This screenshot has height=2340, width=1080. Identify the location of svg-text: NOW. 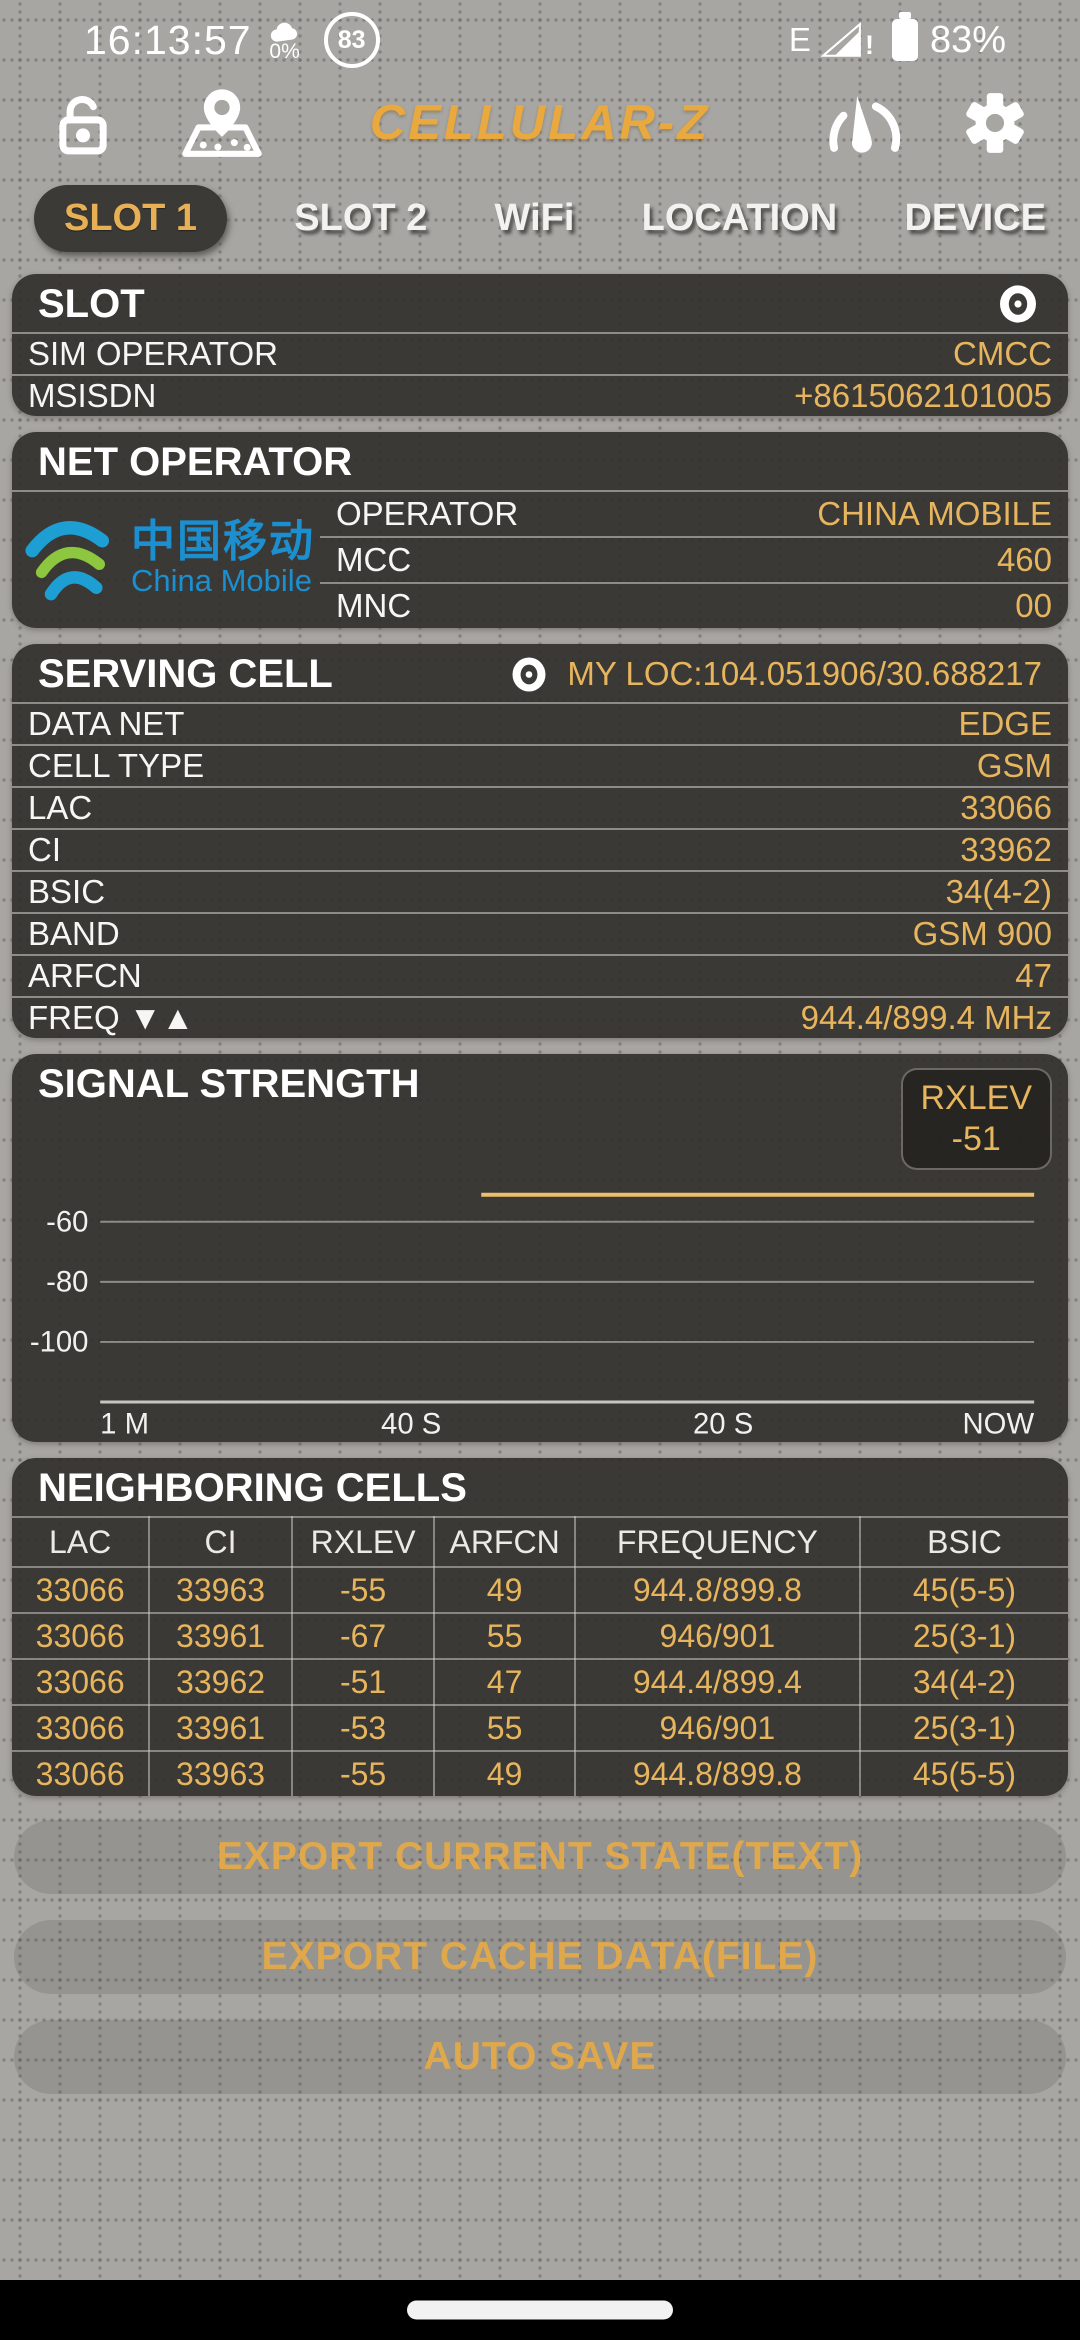
(999, 1422).